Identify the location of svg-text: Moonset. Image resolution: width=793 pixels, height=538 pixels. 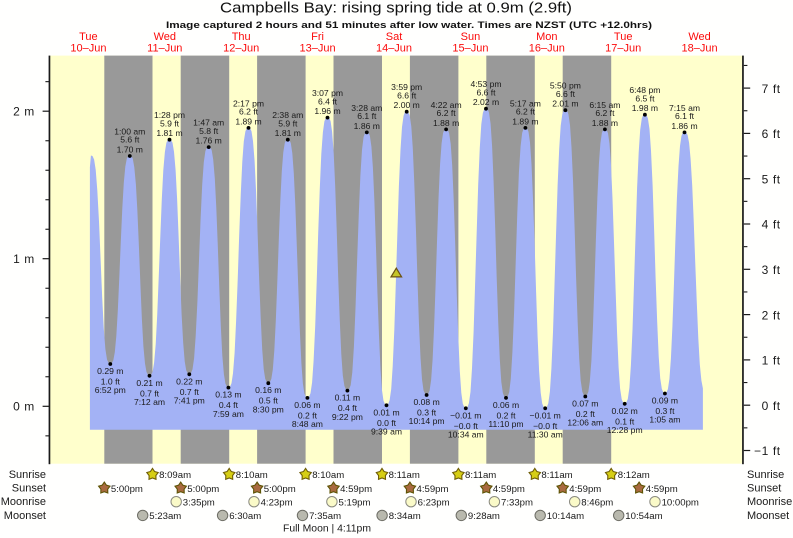
(768, 516).